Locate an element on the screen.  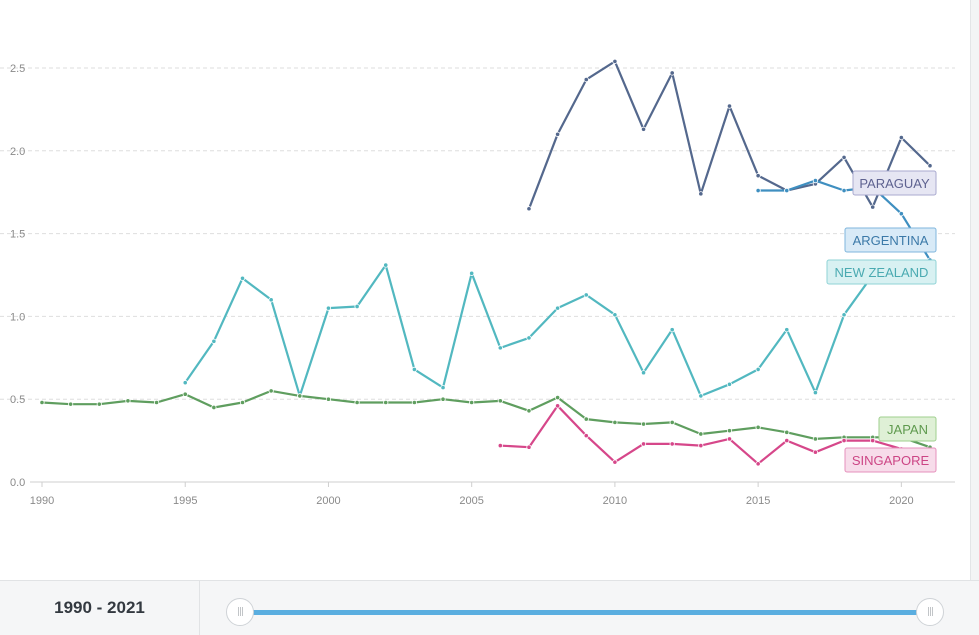
range-display: 1990 - 2021 is located at coordinates (100, 608).